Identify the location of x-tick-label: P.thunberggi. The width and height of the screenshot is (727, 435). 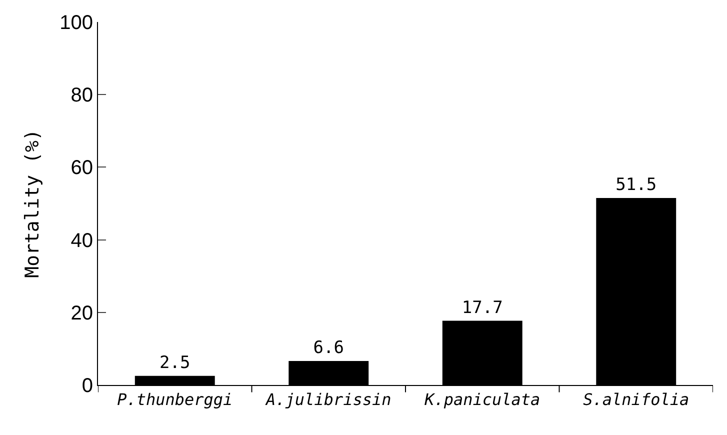
(175, 400).